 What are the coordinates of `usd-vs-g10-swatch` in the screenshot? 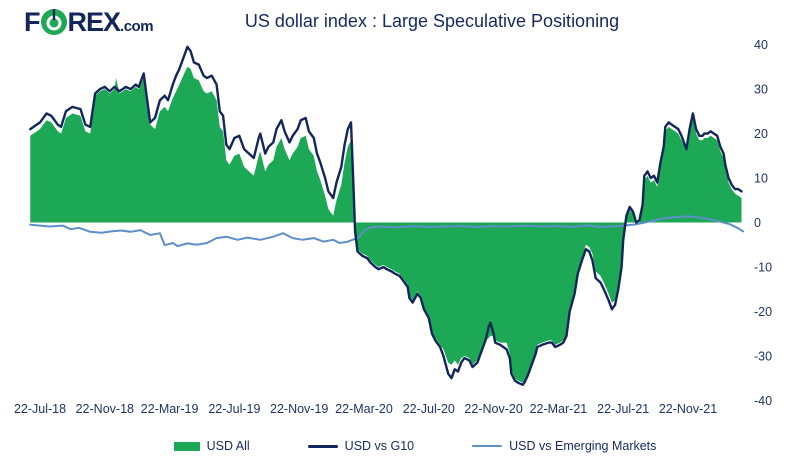 It's located at (322, 446).